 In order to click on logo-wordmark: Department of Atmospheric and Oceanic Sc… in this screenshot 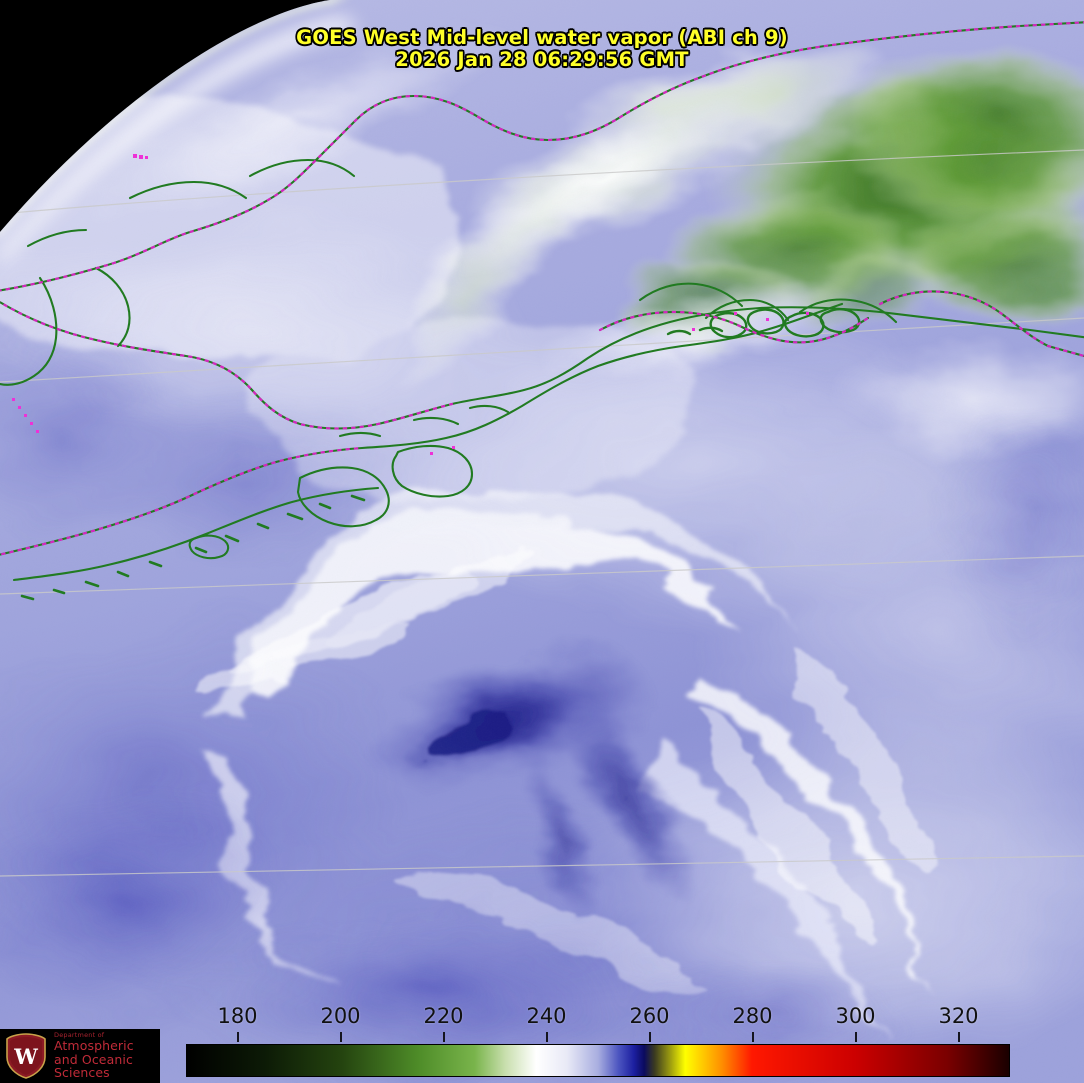, I will do `click(107, 1056)`.